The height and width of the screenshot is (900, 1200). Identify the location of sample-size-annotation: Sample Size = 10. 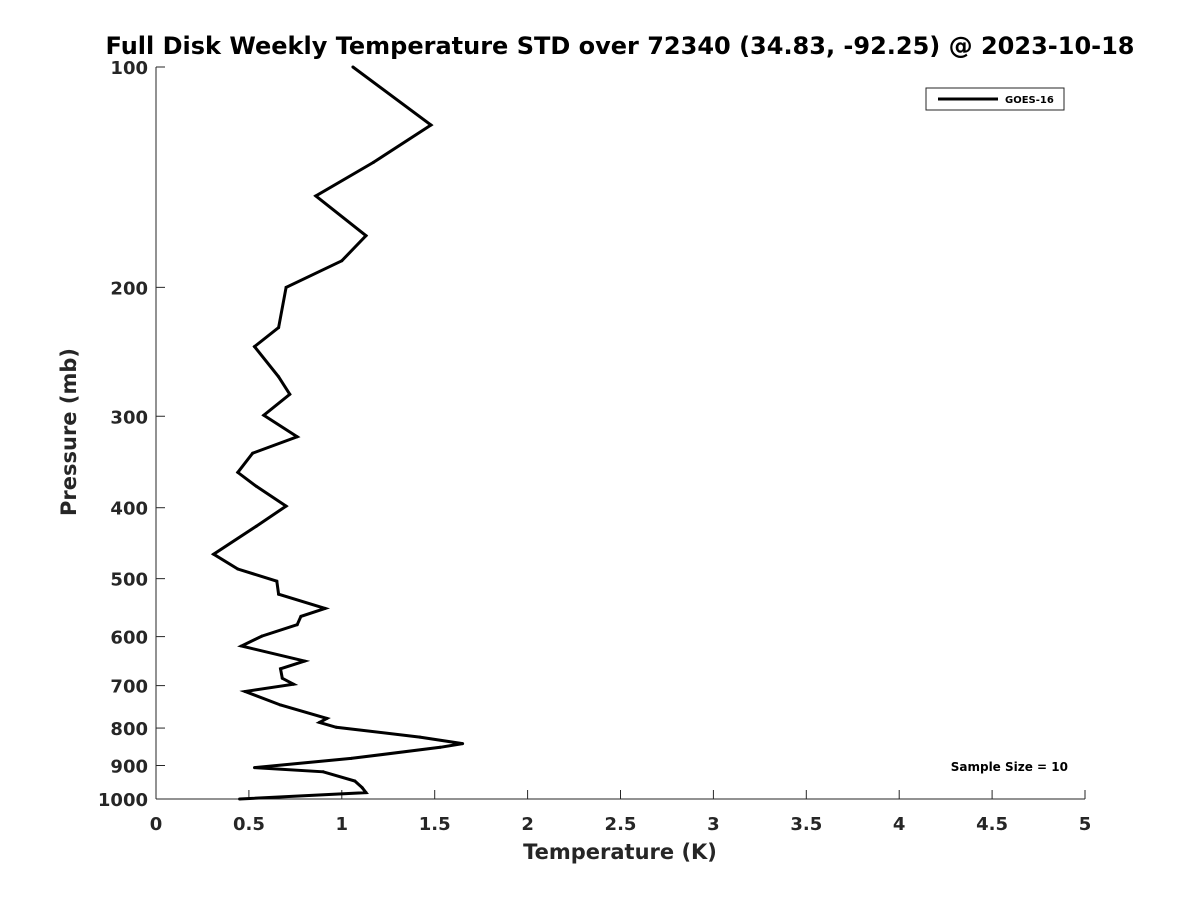
(1009, 767).